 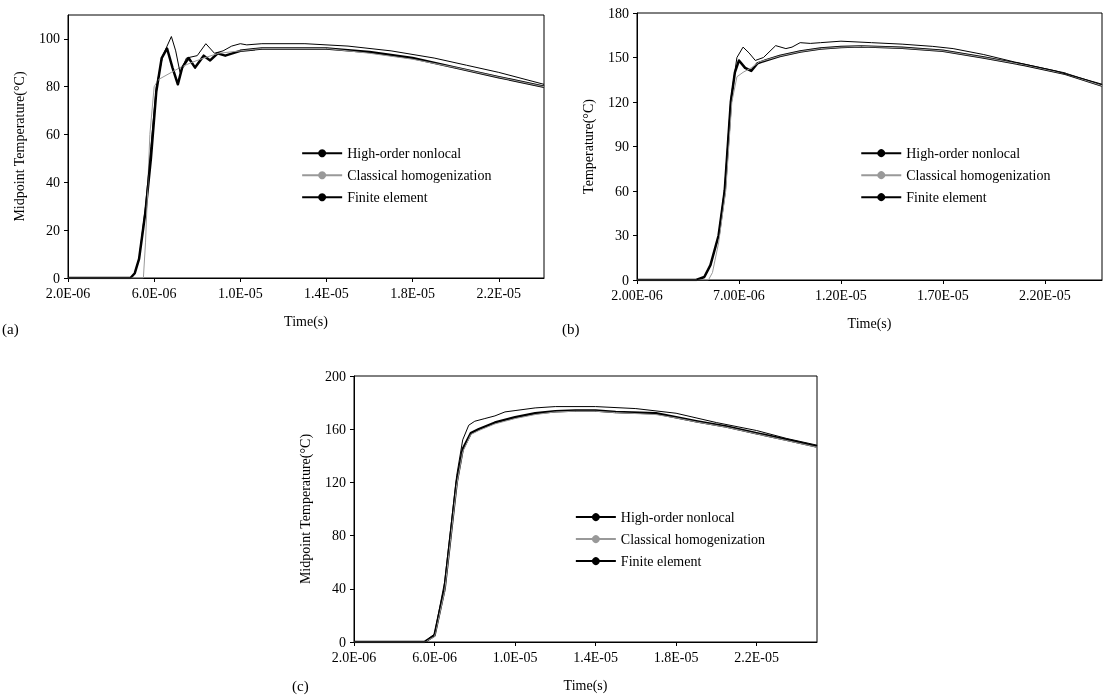 I want to click on x-tick-label: 2.20E-05, so click(x=1045, y=295).